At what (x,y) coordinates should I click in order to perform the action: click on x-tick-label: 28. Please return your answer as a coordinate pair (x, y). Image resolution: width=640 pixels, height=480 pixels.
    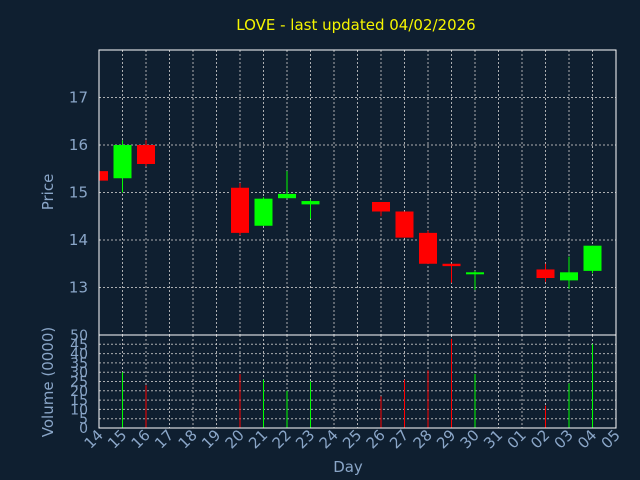
    Looking at the image, I should click on (423, 439).